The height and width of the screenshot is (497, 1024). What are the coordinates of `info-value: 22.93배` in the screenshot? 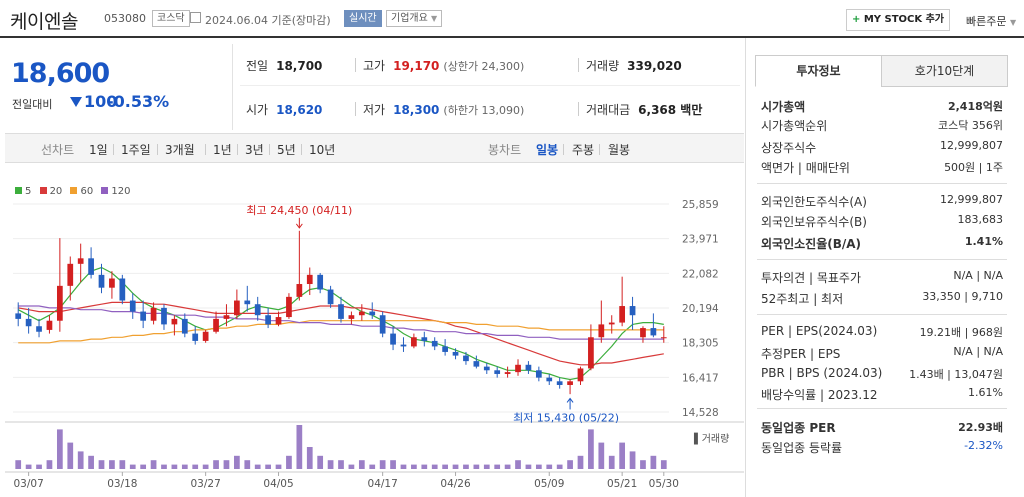 It's located at (980, 427).